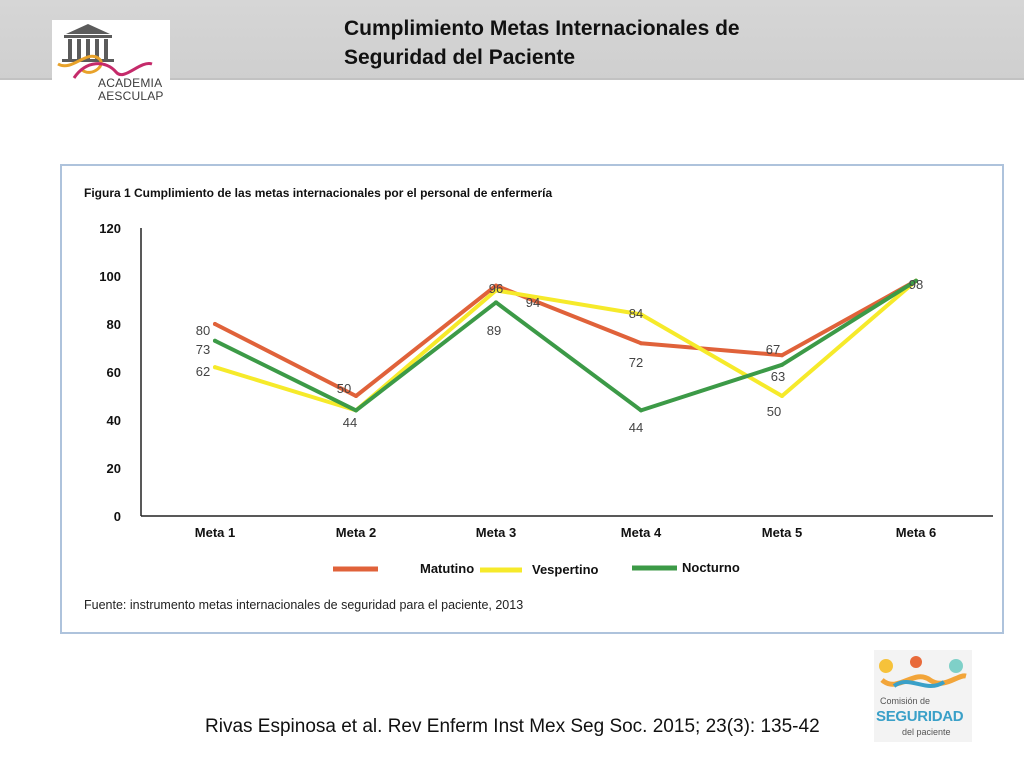 This screenshot has width=1024, height=768. I want to click on y-tick-label: 20, so click(114, 468).